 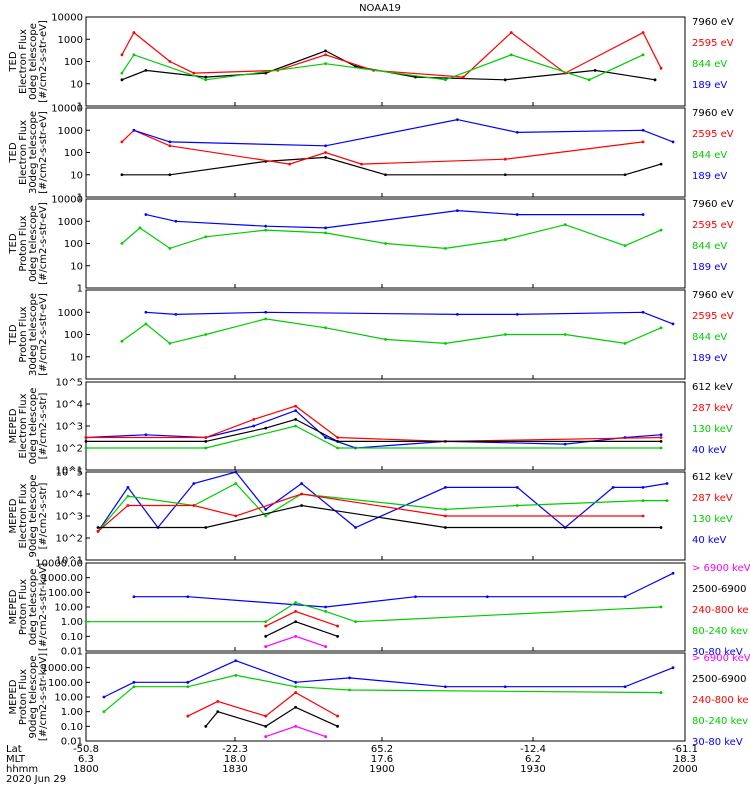 What do you see at coordinates (381, 769) in the screenshot?
I see `footer-hhmm: 1900` at bounding box center [381, 769].